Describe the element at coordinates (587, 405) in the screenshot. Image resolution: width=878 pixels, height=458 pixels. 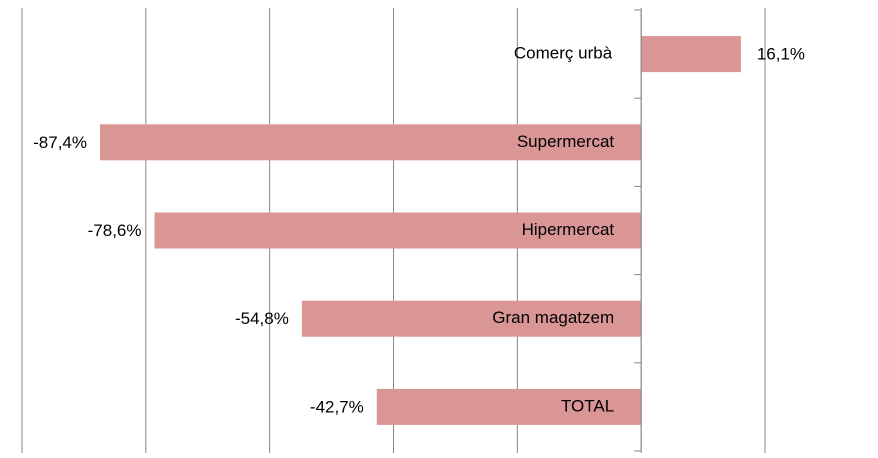
I see `category-label: TOTAL` at that location.